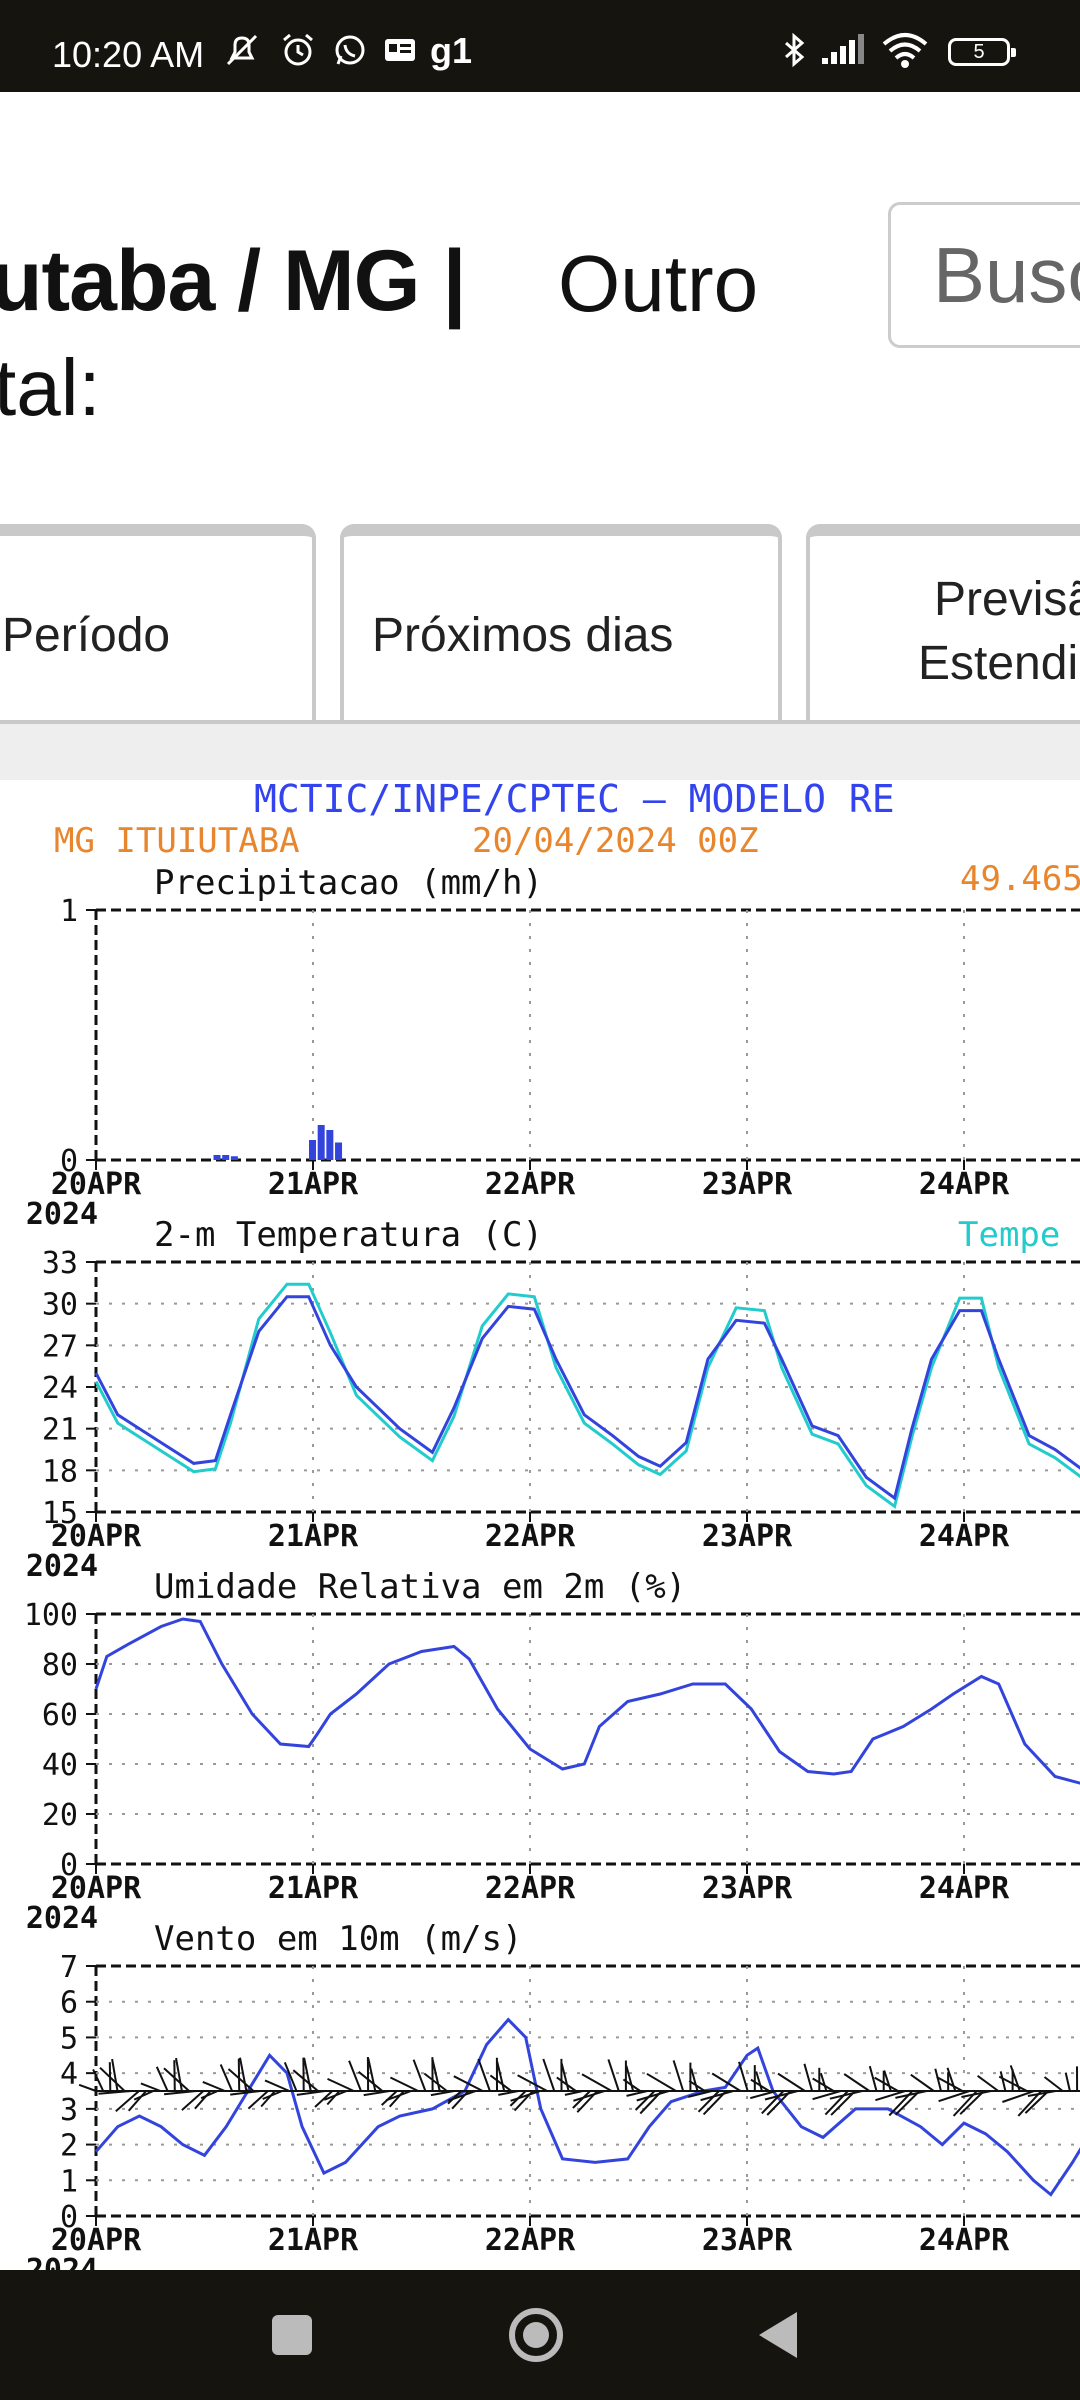  Describe the element at coordinates (60, 1305) in the screenshot. I see `y-tick-label: 30` at that location.